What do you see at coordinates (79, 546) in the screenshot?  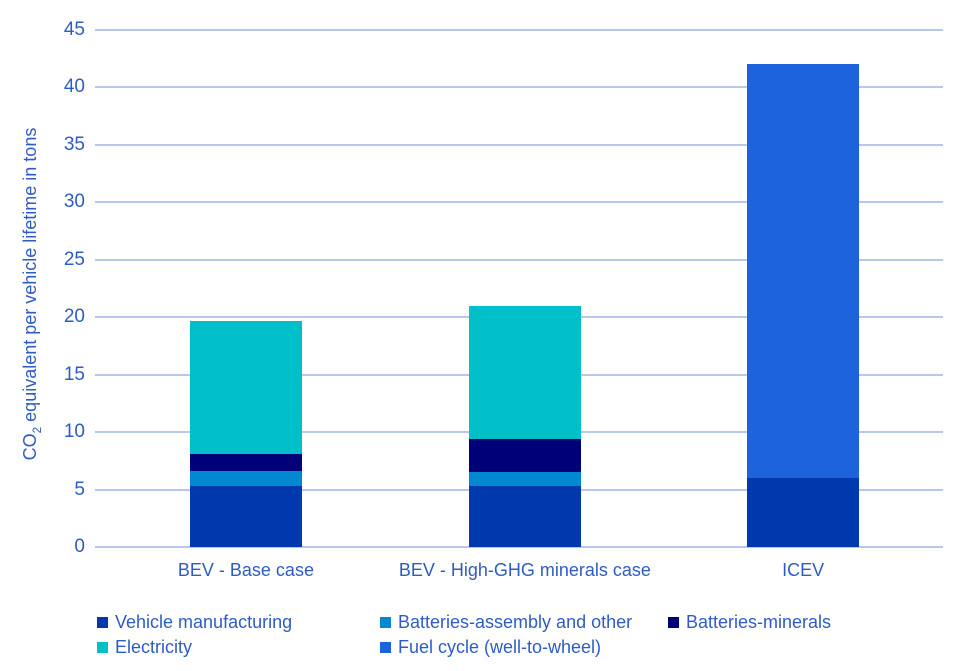 I see `y-tick-label-0: 0` at bounding box center [79, 546].